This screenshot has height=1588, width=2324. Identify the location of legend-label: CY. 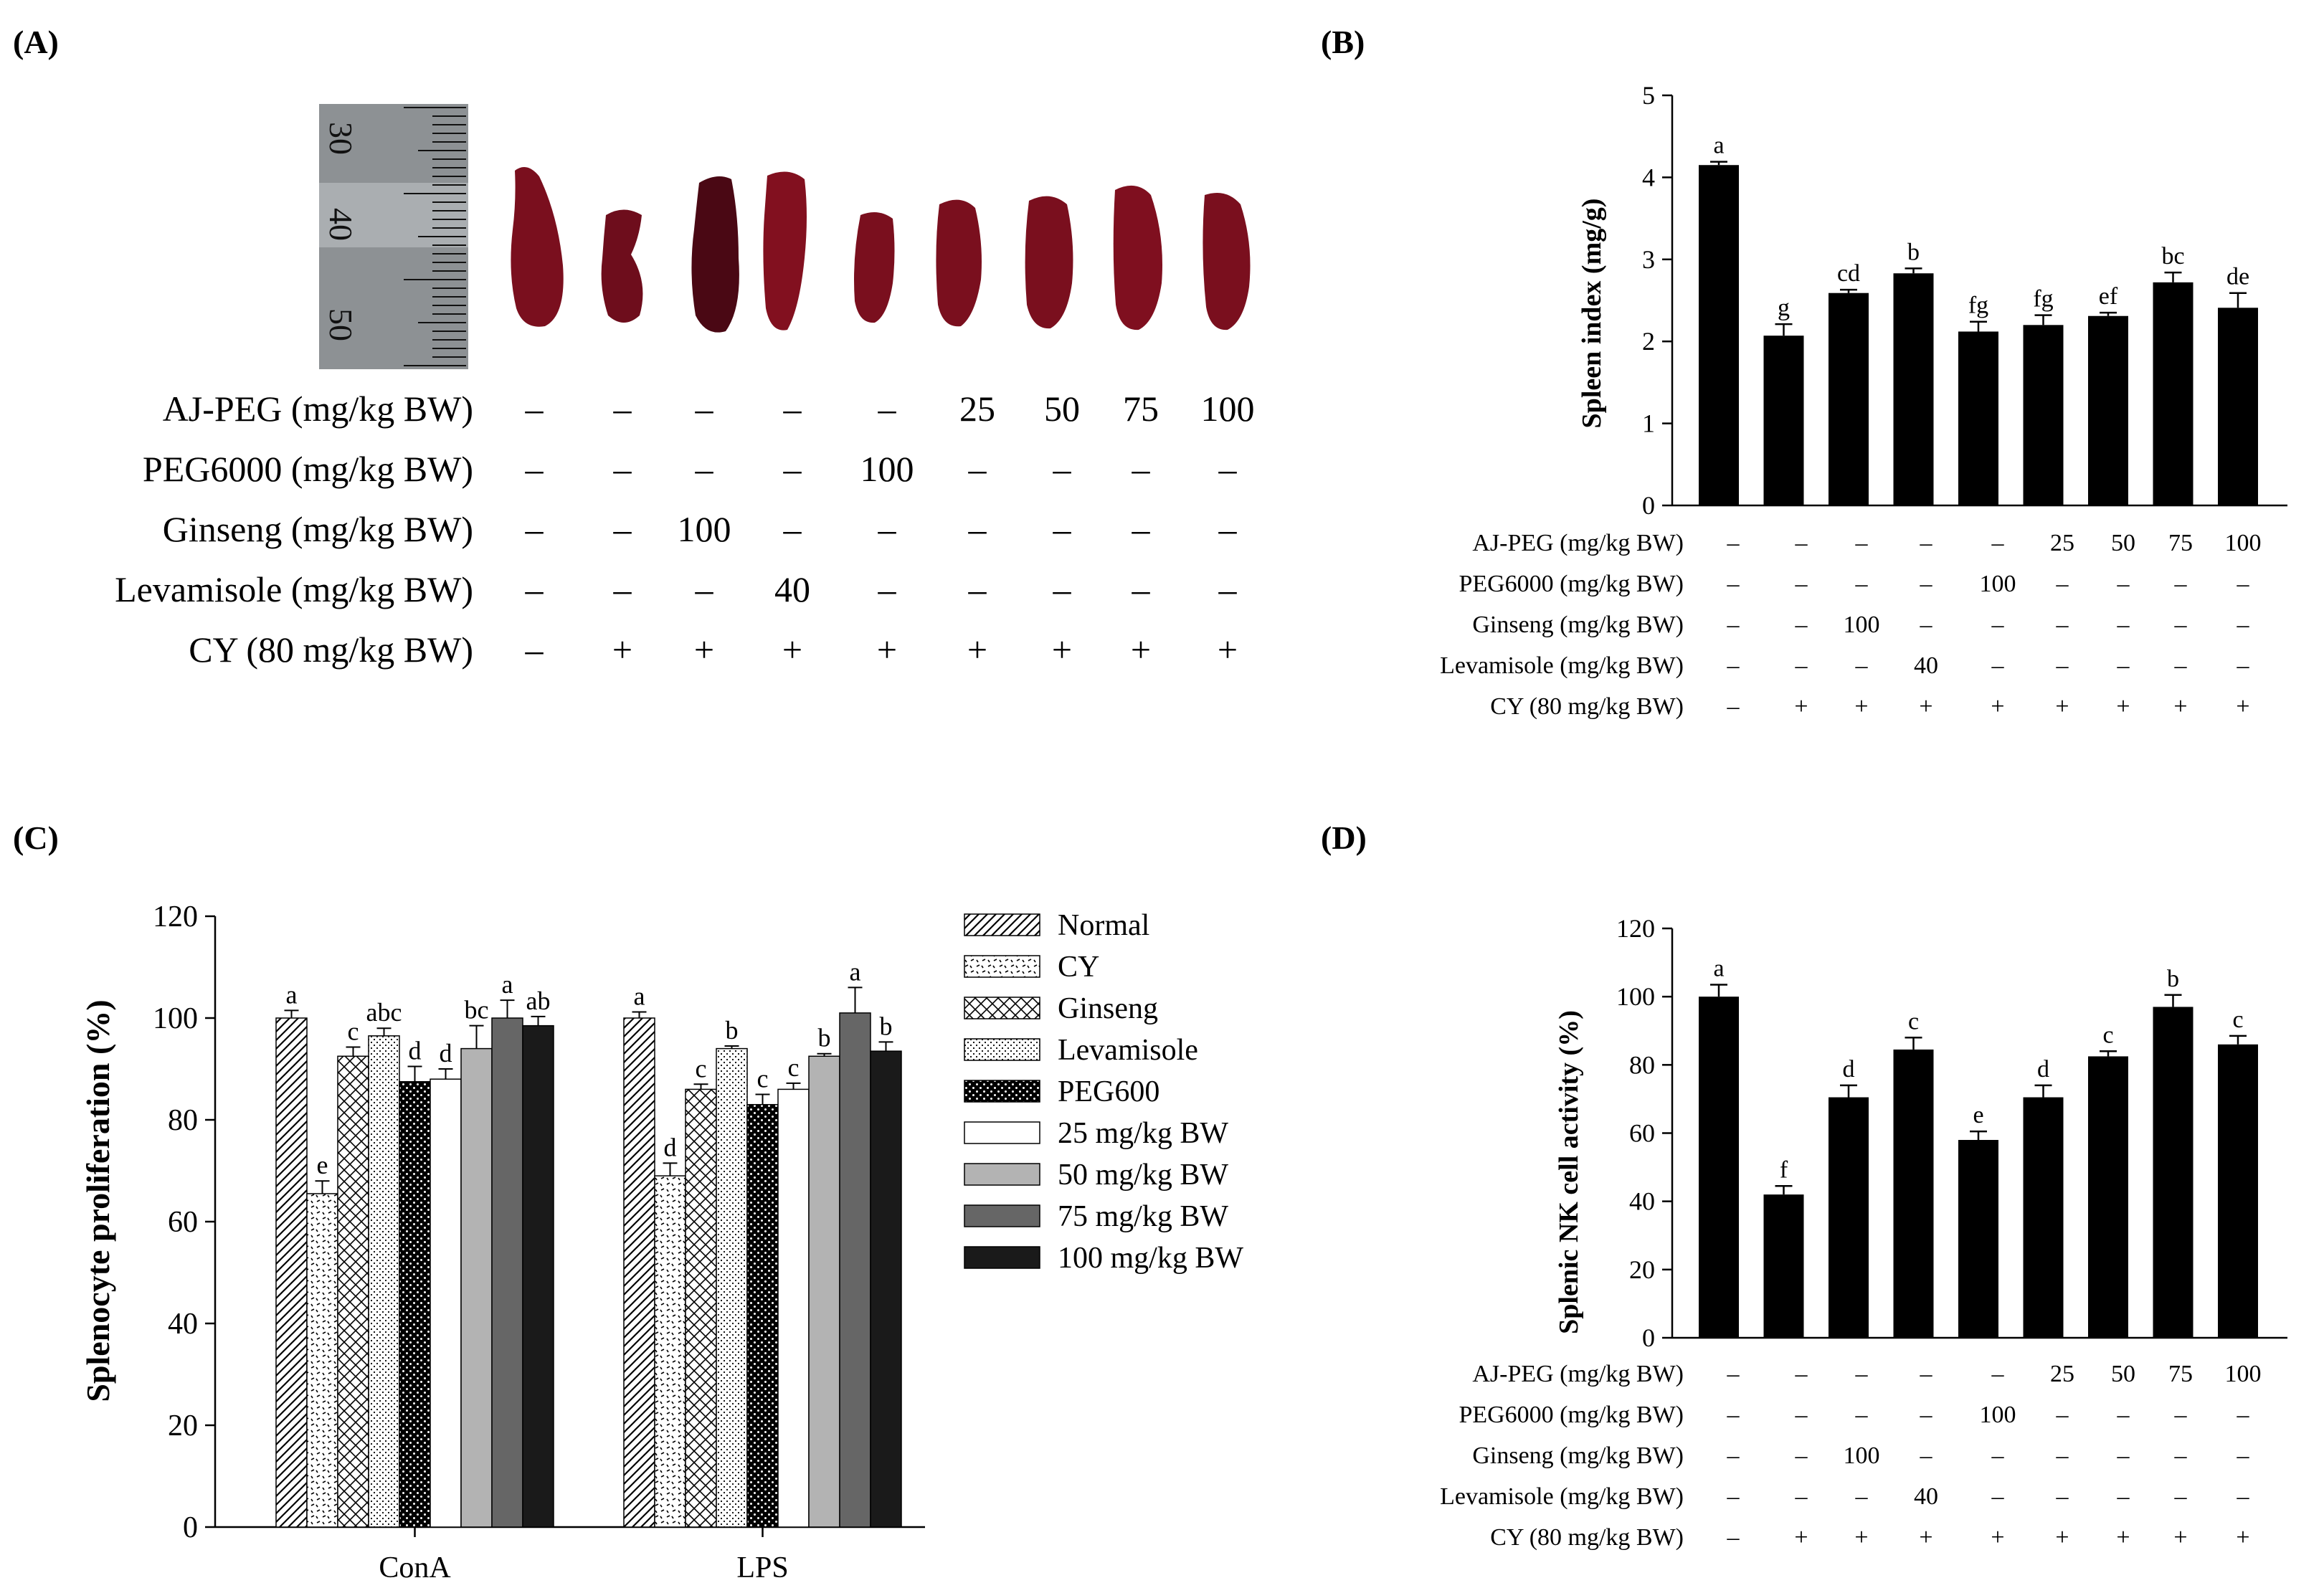
(1078, 967).